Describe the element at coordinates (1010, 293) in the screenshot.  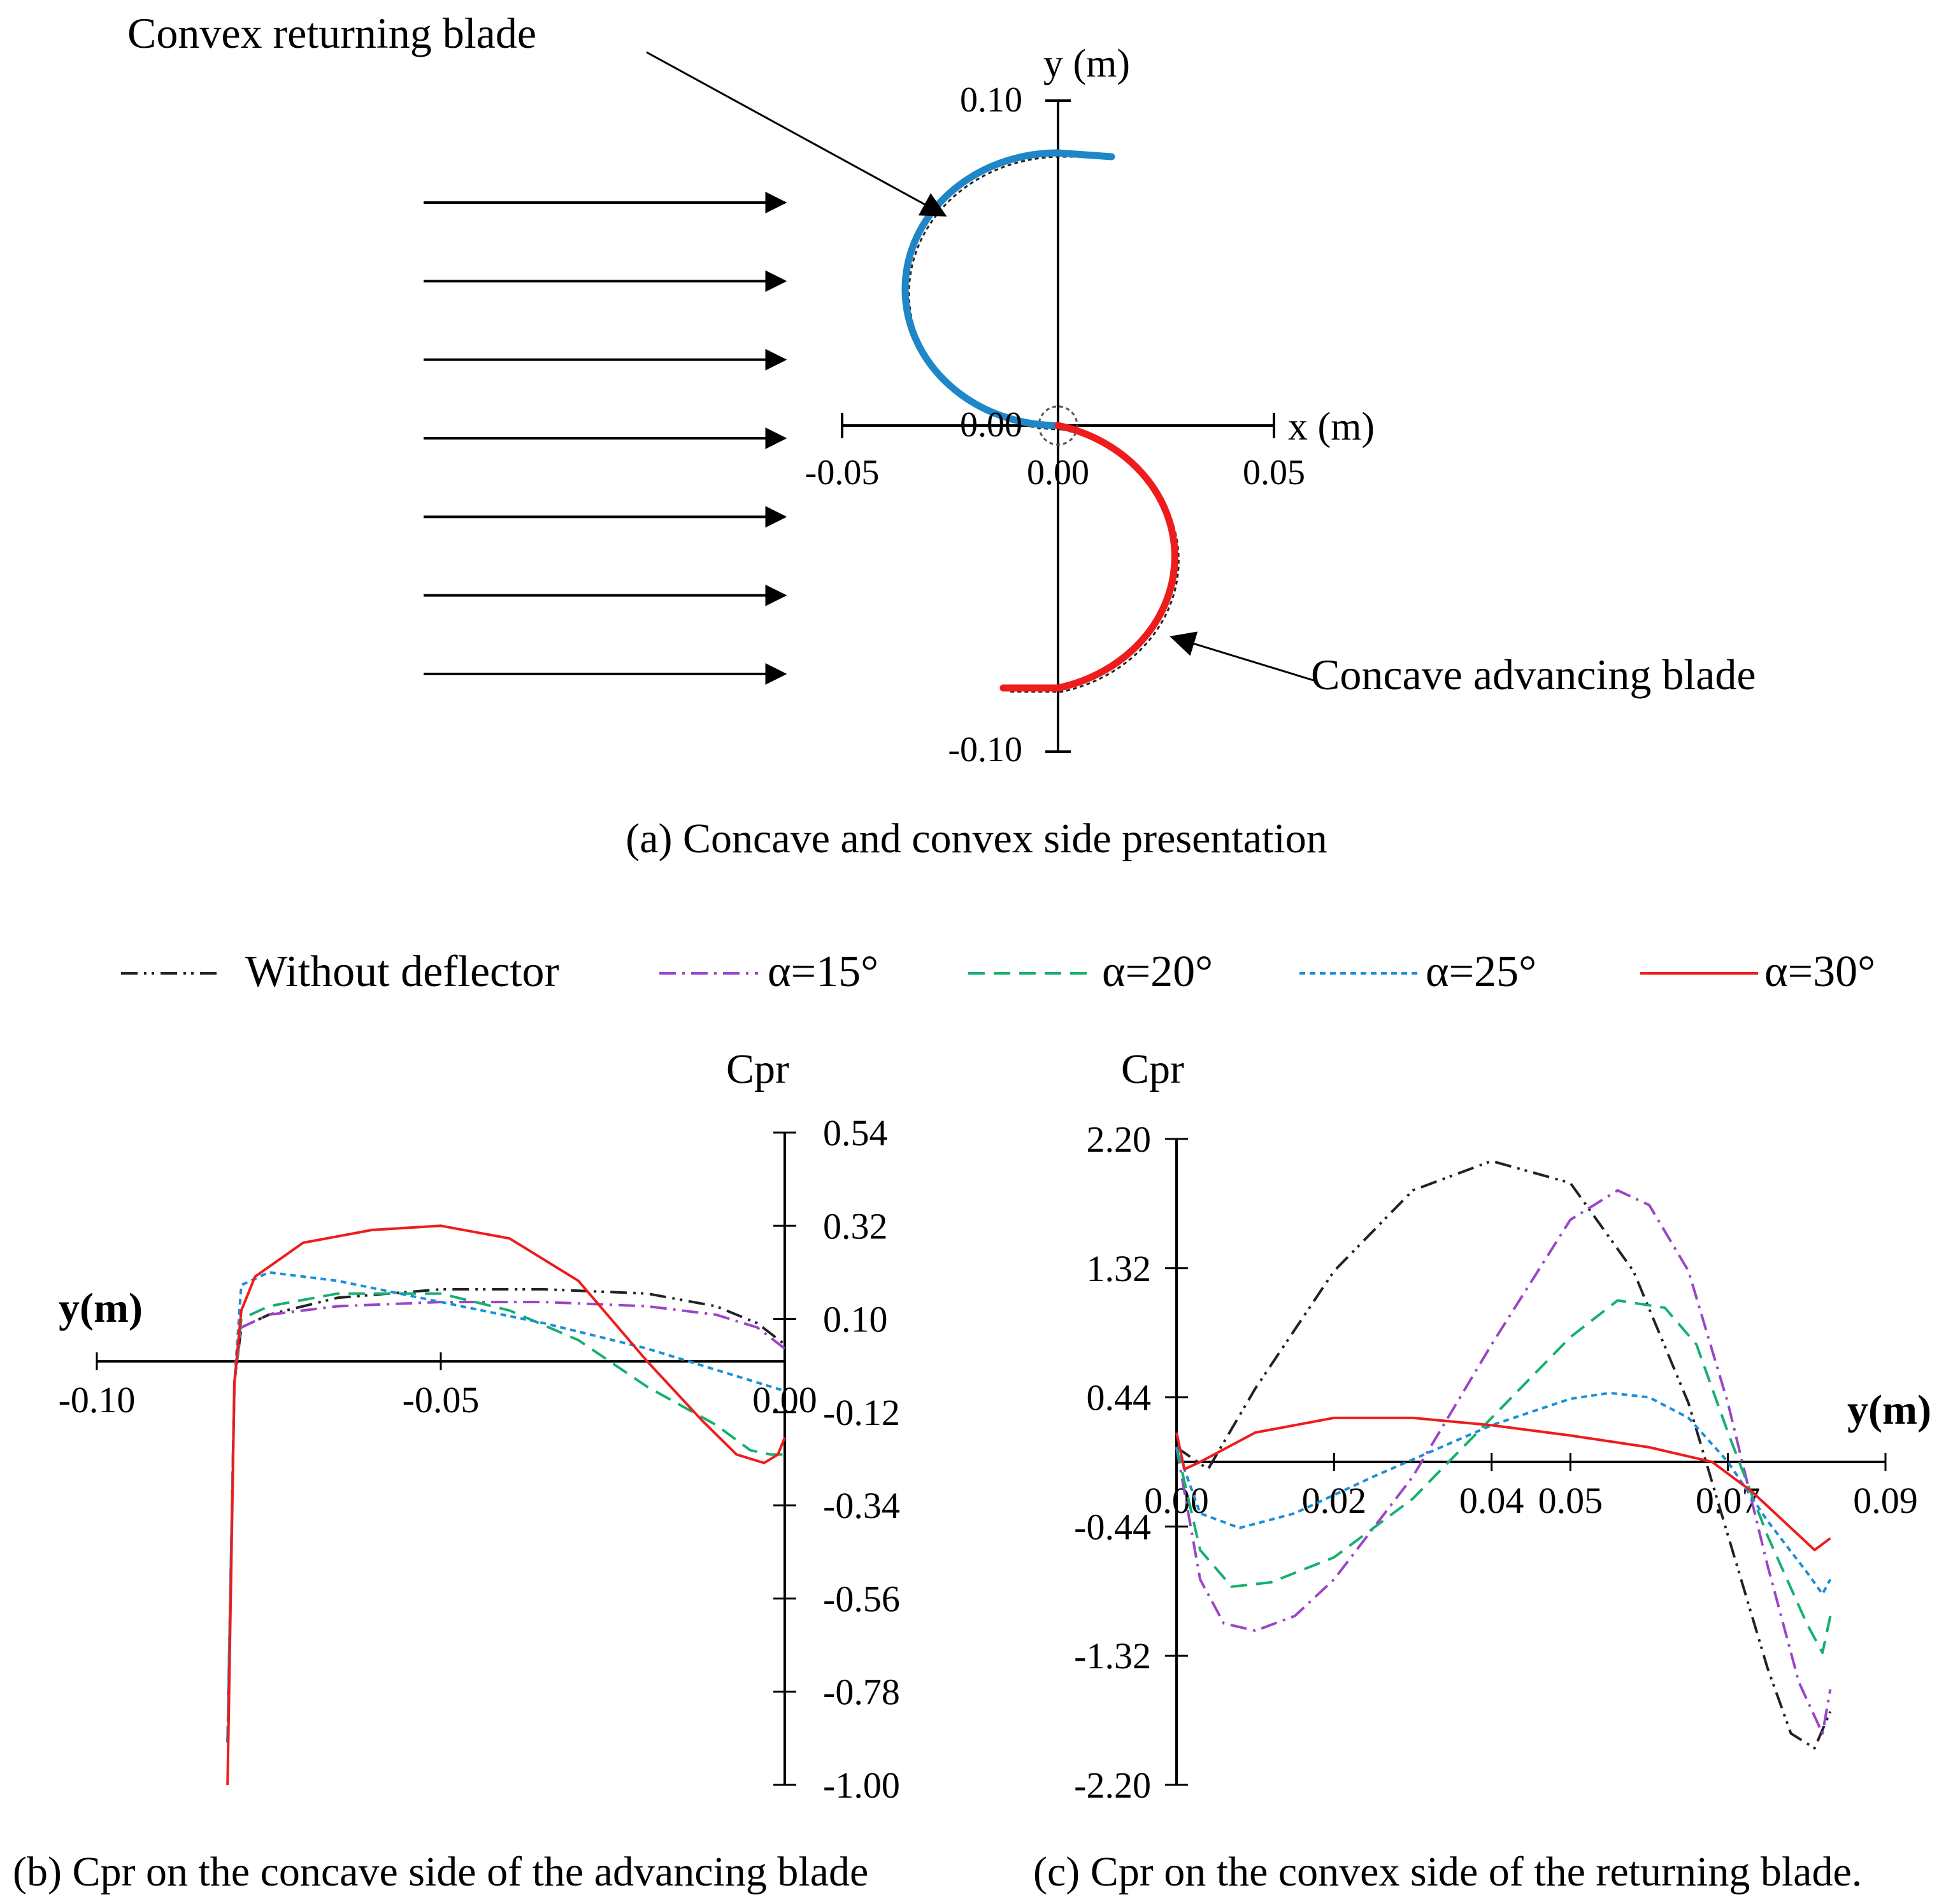
I see `returning-blade-outline` at that location.